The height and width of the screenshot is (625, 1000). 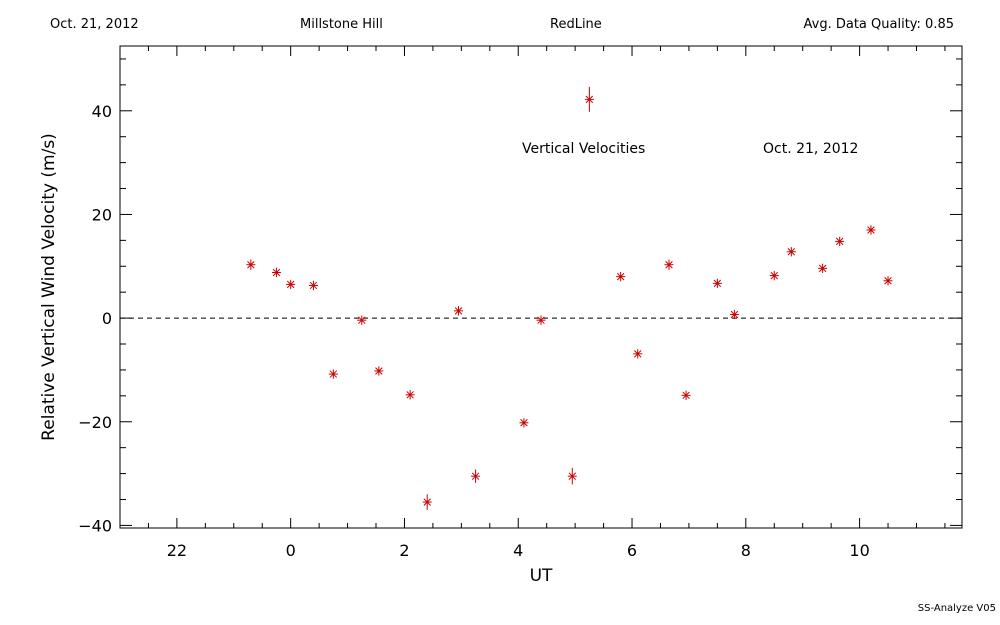 What do you see at coordinates (746, 550) in the screenshot?
I see `x-tick-label: 8` at bounding box center [746, 550].